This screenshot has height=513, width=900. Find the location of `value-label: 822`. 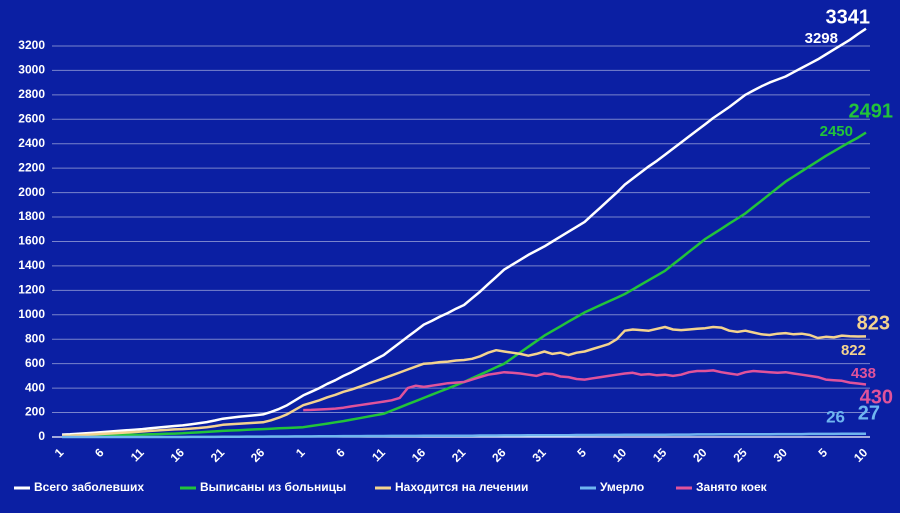

value-label: 822 is located at coordinates (853, 350).